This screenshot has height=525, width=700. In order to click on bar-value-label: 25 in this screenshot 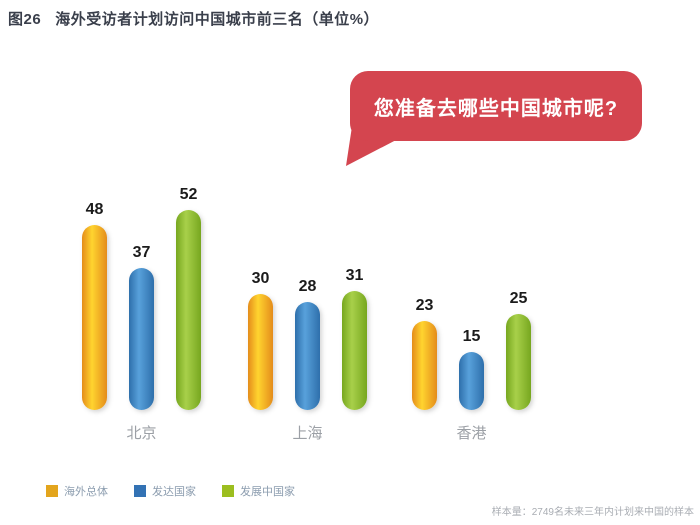, I will do `click(518, 298)`.